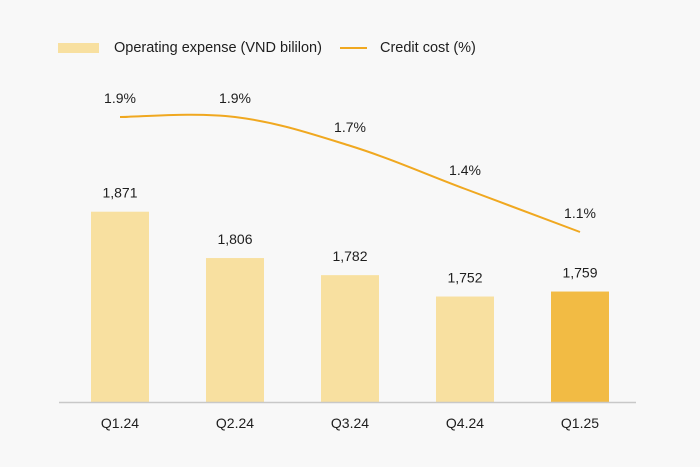  What do you see at coordinates (465, 423) in the screenshot?
I see `x-tick-label: Q4.24` at bounding box center [465, 423].